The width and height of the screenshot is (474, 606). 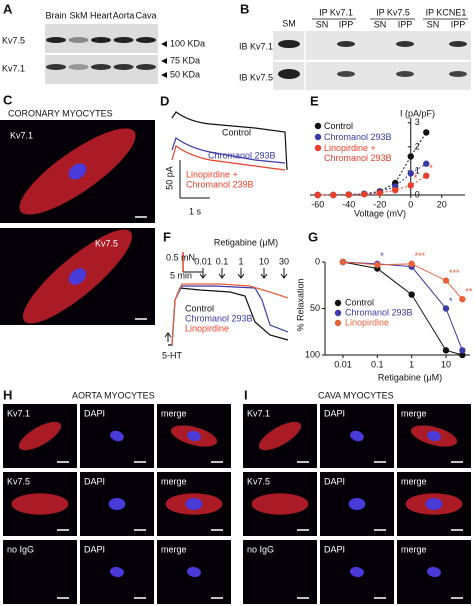 What do you see at coordinates (358, 153) in the screenshot?
I see `legend-entry: Linopirdine + Chromanol 293B` at bounding box center [358, 153].